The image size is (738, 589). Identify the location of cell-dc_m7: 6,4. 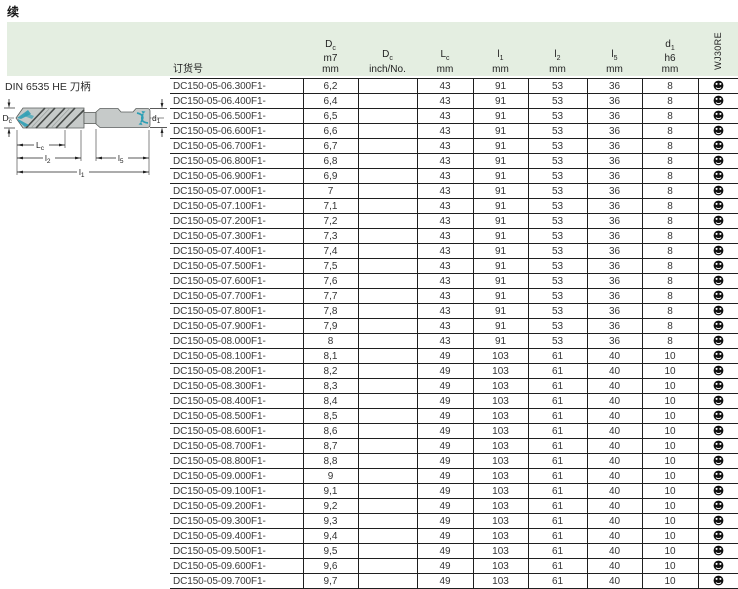
(330, 101).